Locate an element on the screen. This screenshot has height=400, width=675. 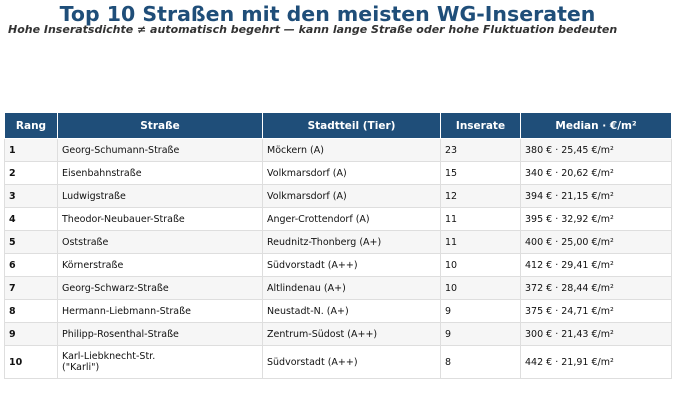
table-cell: 300 € · 21,43 €/m² is located at coordinates (596, 334).